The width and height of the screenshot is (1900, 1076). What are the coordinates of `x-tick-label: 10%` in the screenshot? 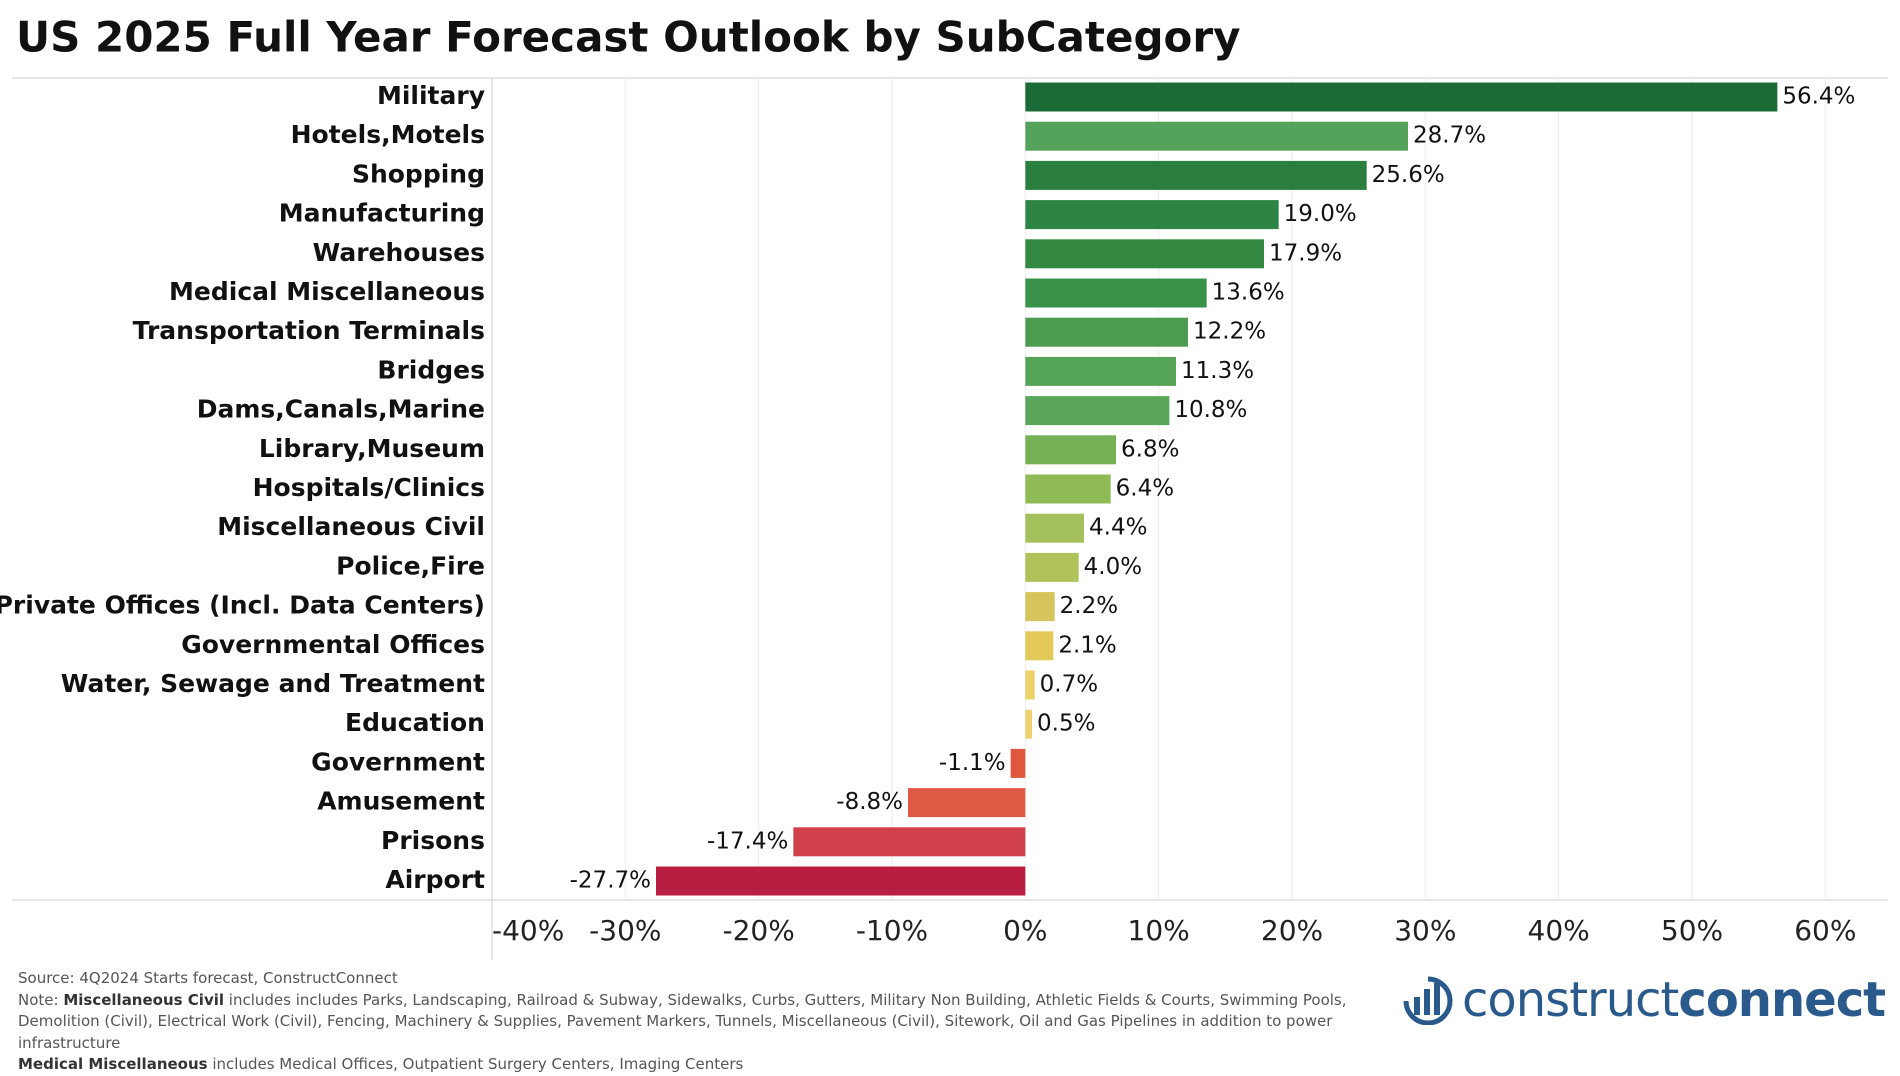 It's located at (1159, 930).